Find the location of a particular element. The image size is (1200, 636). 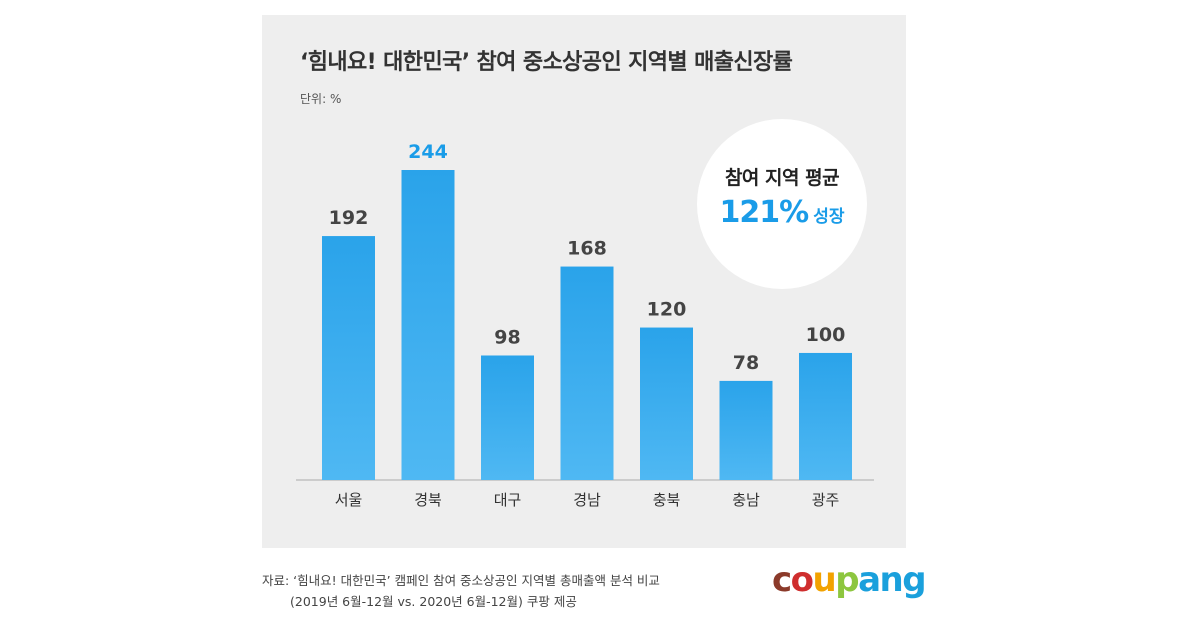

category-label-충북: 충북 is located at coordinates (667, 500).